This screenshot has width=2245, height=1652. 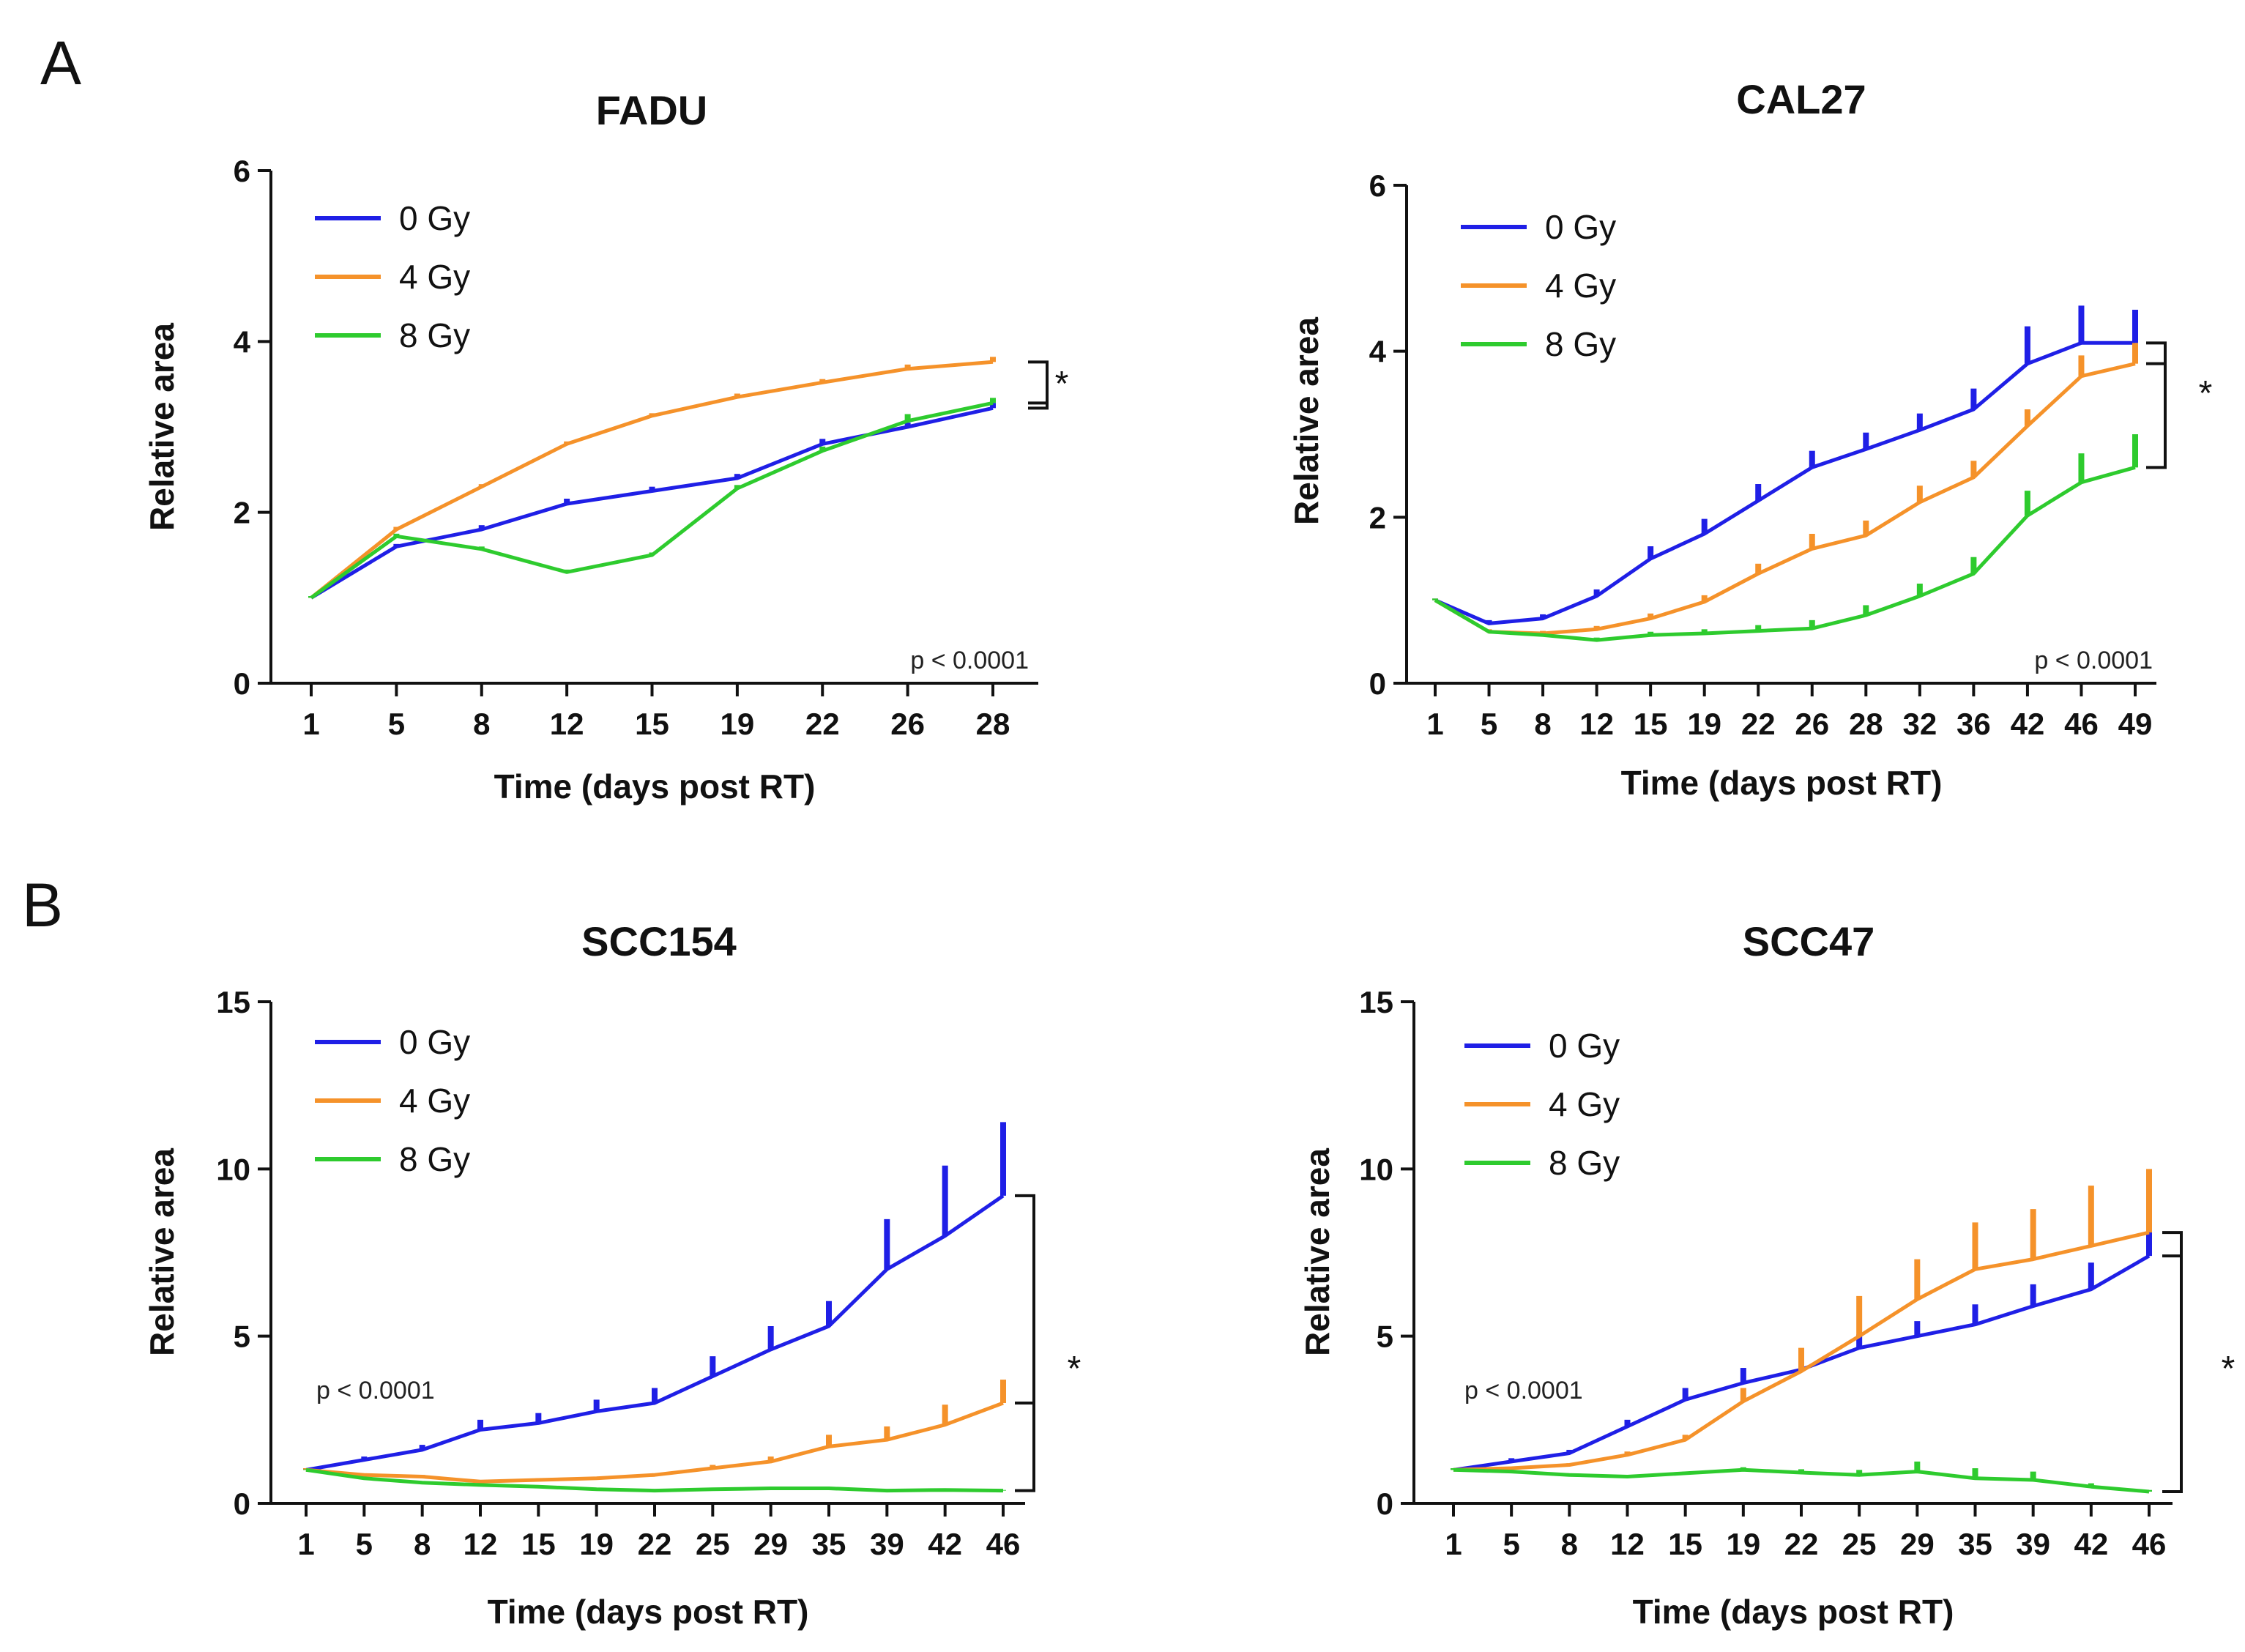 What do you see at coordinates (42, 905) in the screenshot?
I see `panel-label-b: B` at bounding box center [42, 905].